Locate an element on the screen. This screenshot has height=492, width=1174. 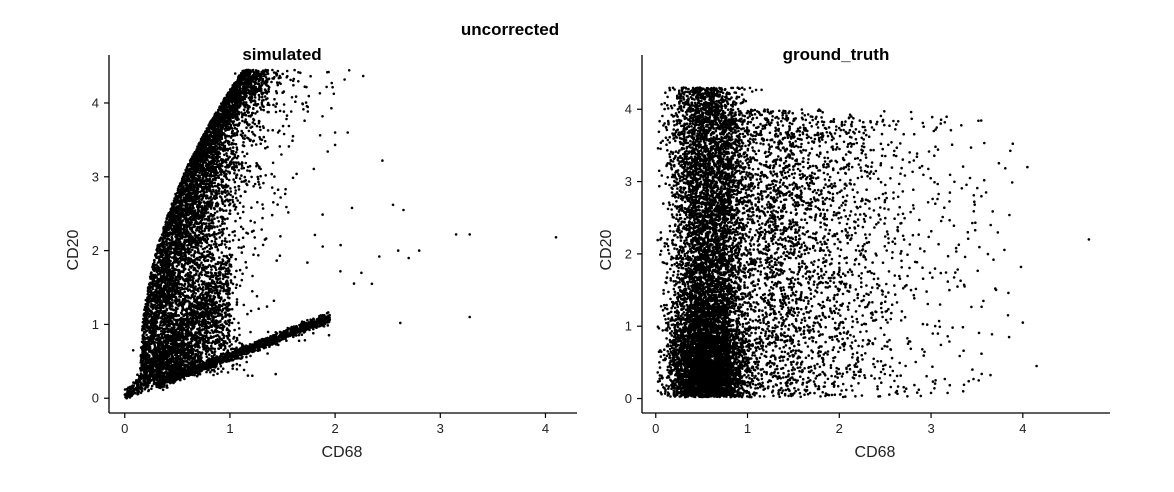
x-axis-label-simulated: CD68 is located at coordinates (342, 452).